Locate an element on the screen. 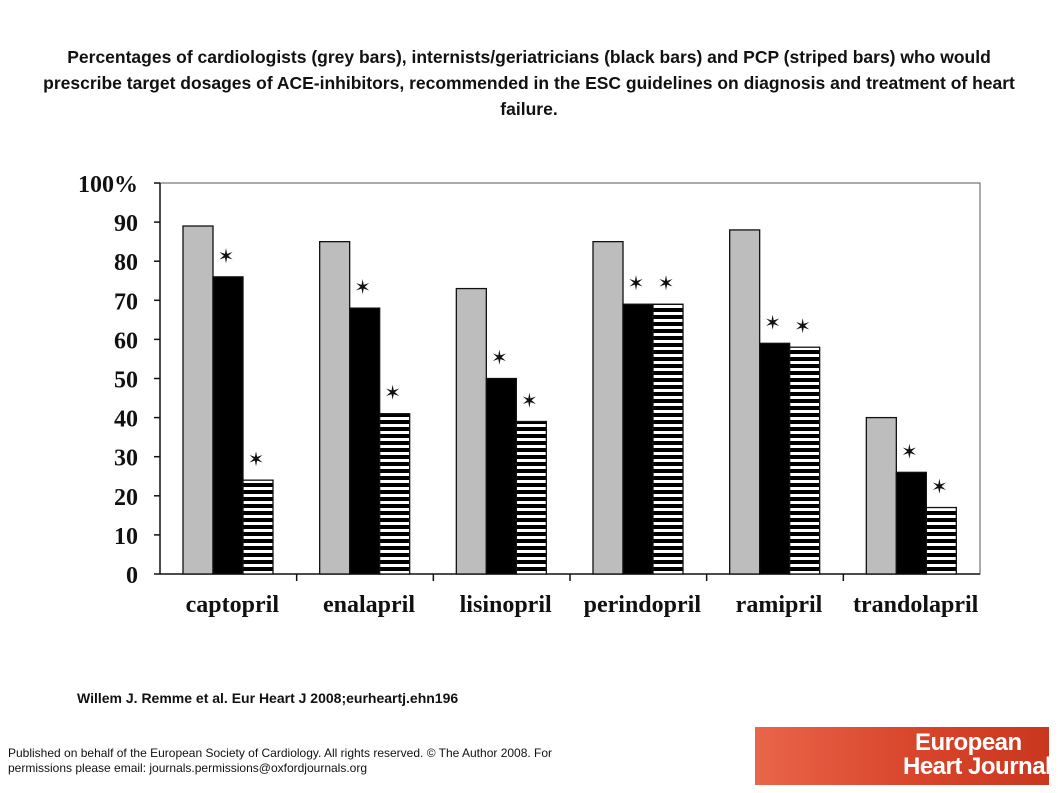 The width and height of the screenshot is (1058, 793). bar-lisinopril-striped is located at coordinates (531, 497).